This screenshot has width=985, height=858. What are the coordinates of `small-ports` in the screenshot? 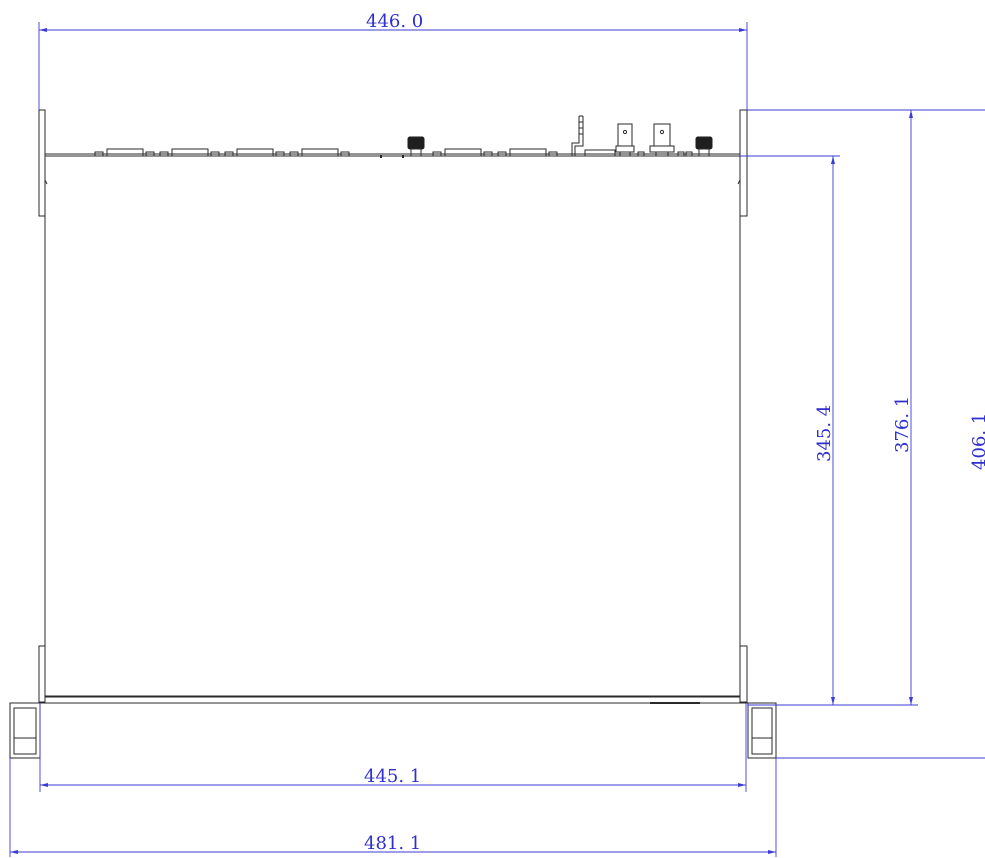 It's located at (665, 154).